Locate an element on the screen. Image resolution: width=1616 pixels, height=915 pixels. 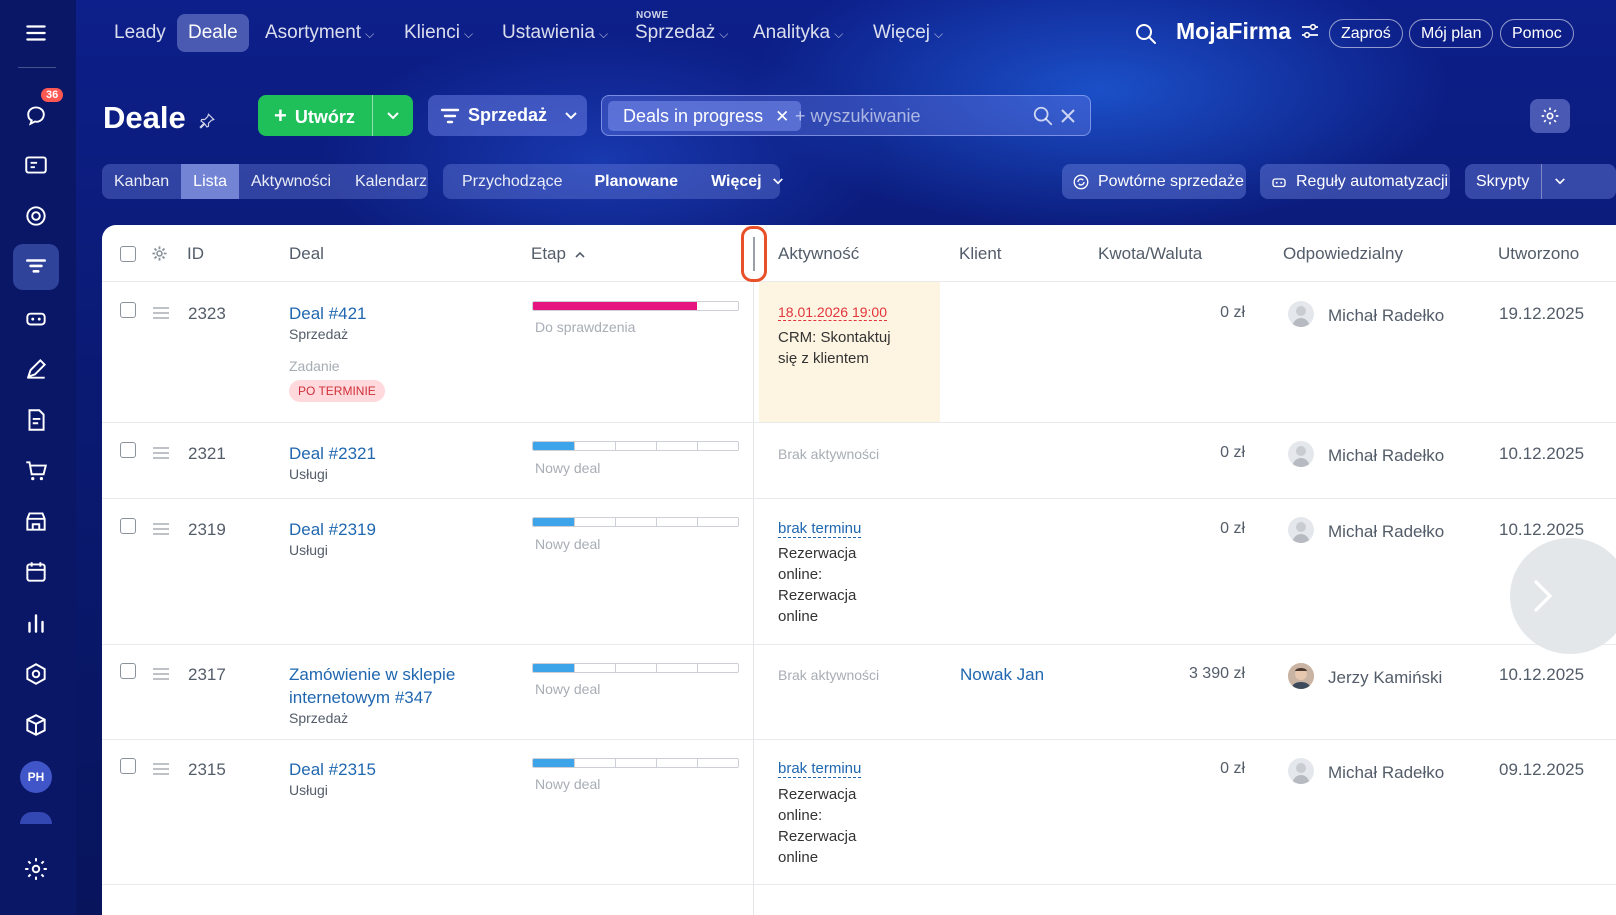
deal-title-link: Deal #2321 is located at coordinates (332, 453).